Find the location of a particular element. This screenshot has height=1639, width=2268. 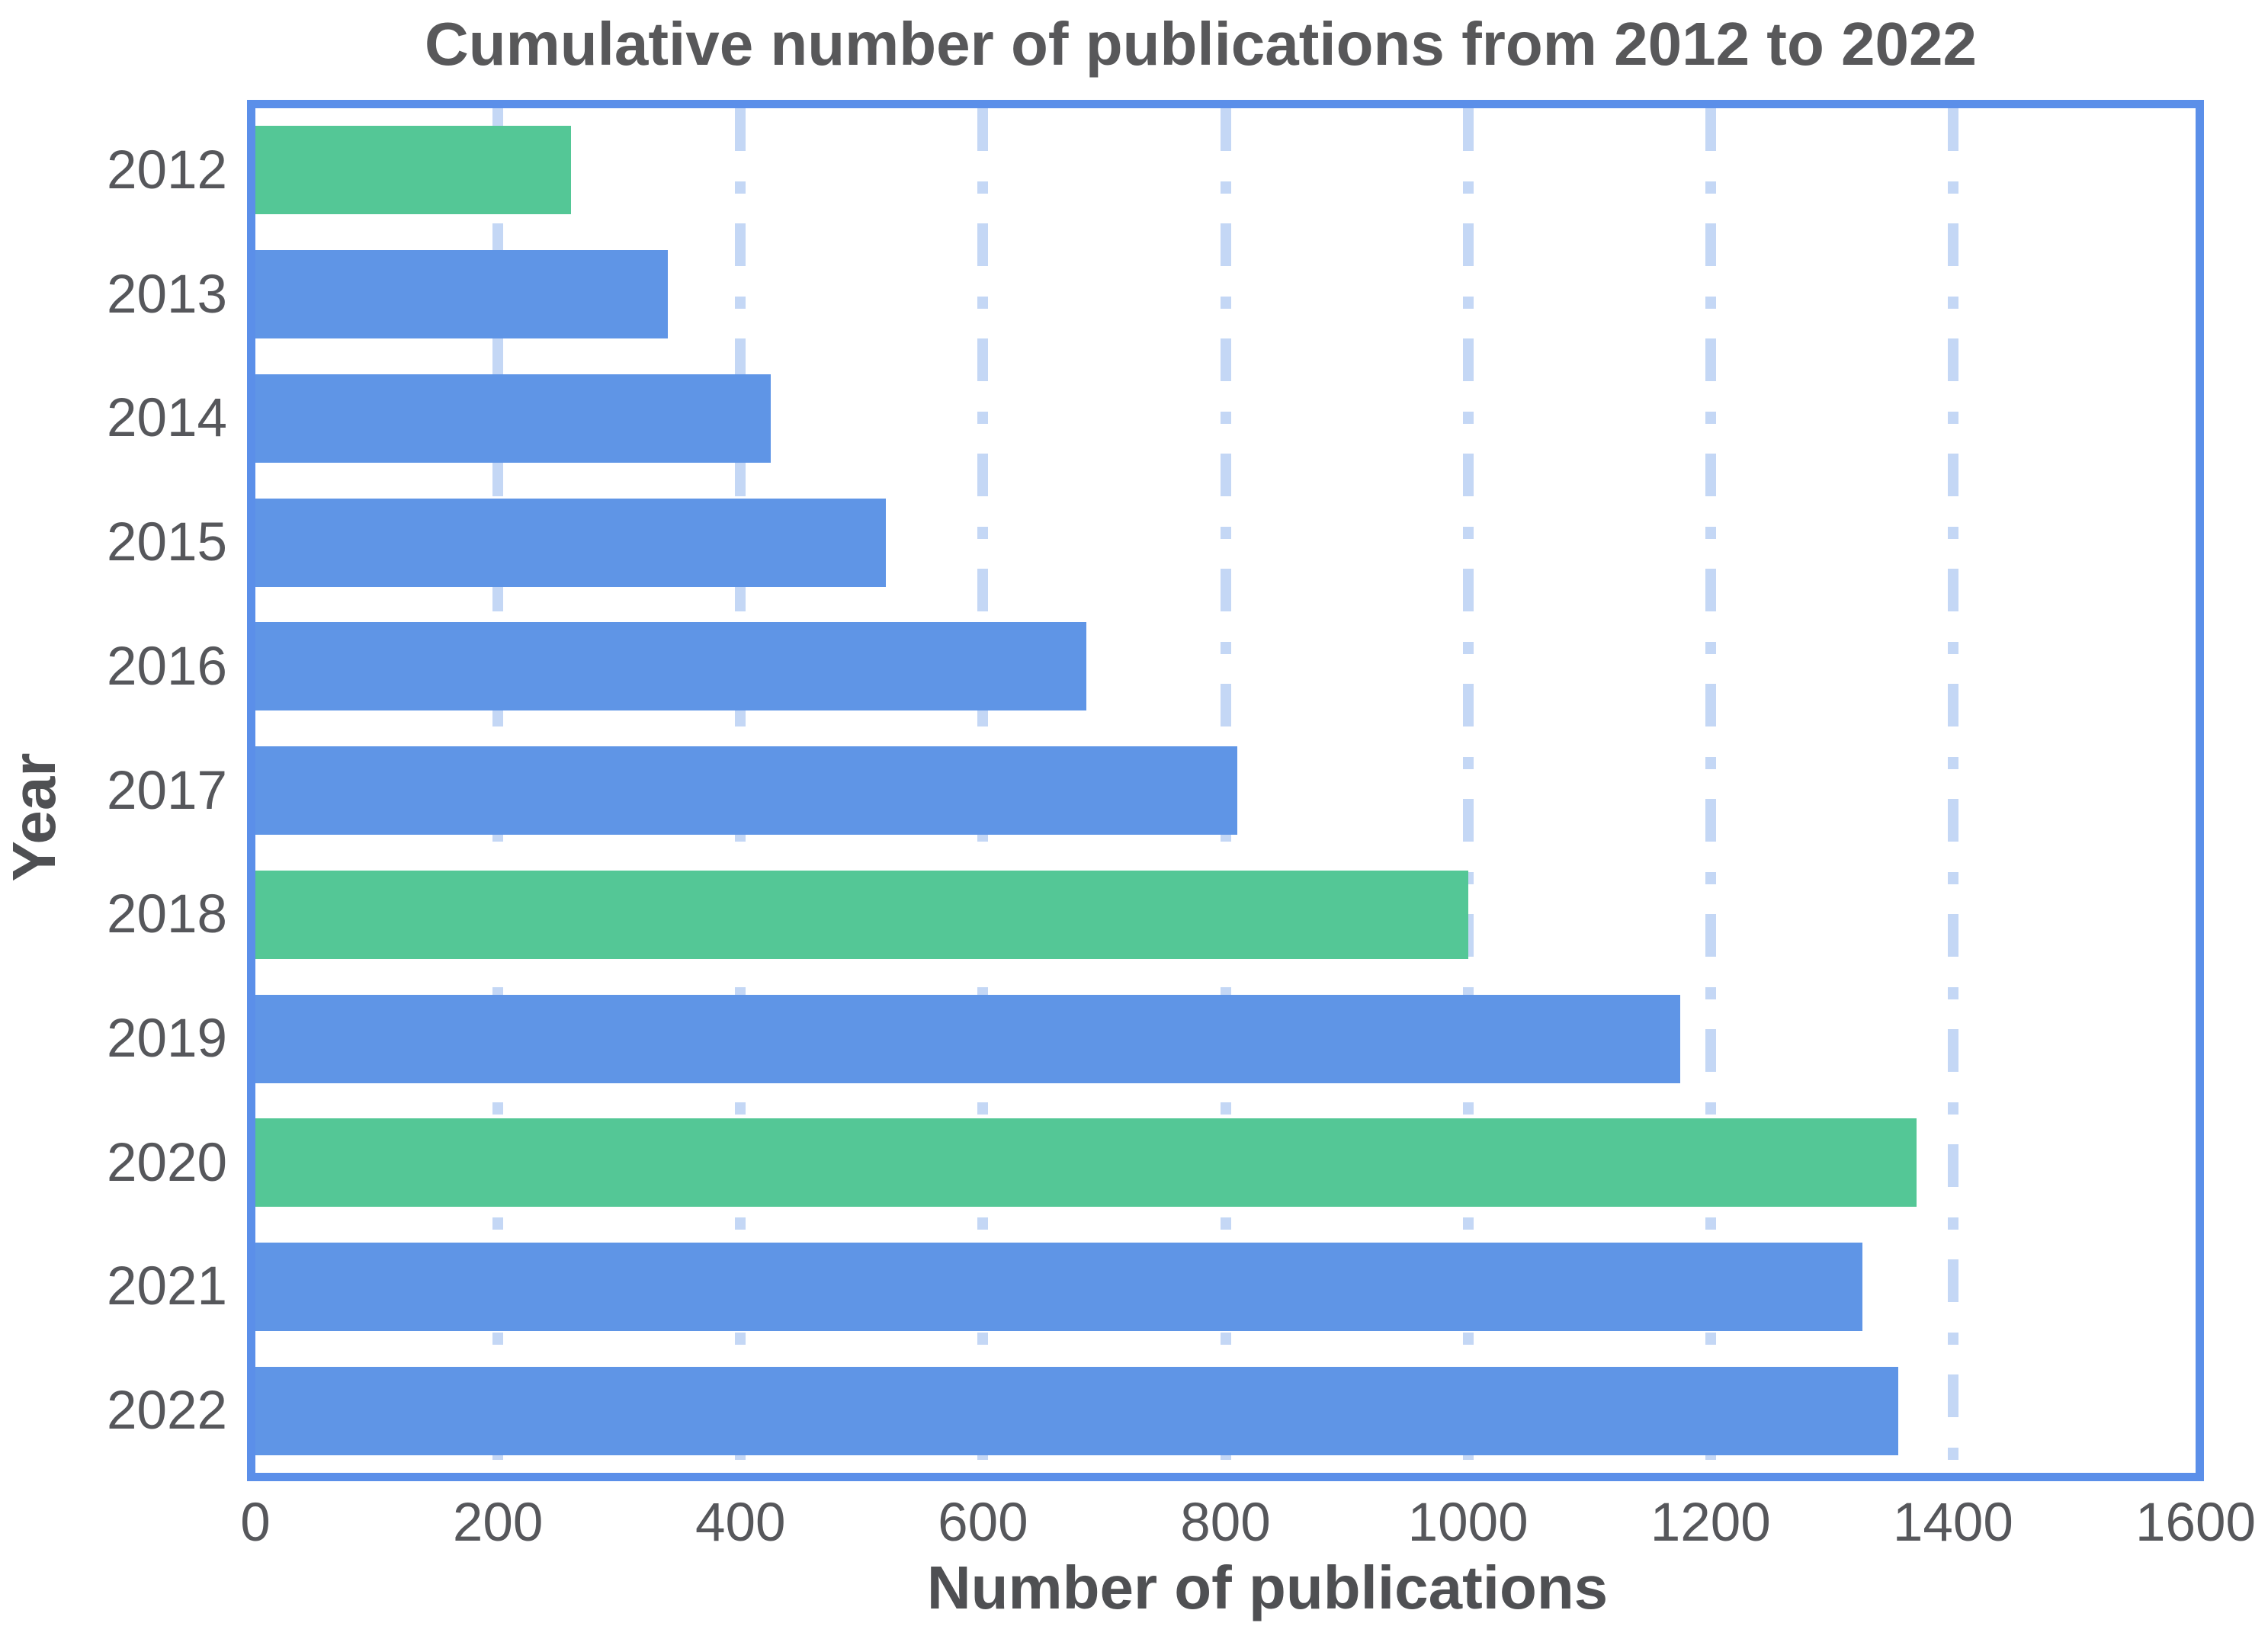

x-tick-label-600: 600 is located at coordinates (983, 1523).